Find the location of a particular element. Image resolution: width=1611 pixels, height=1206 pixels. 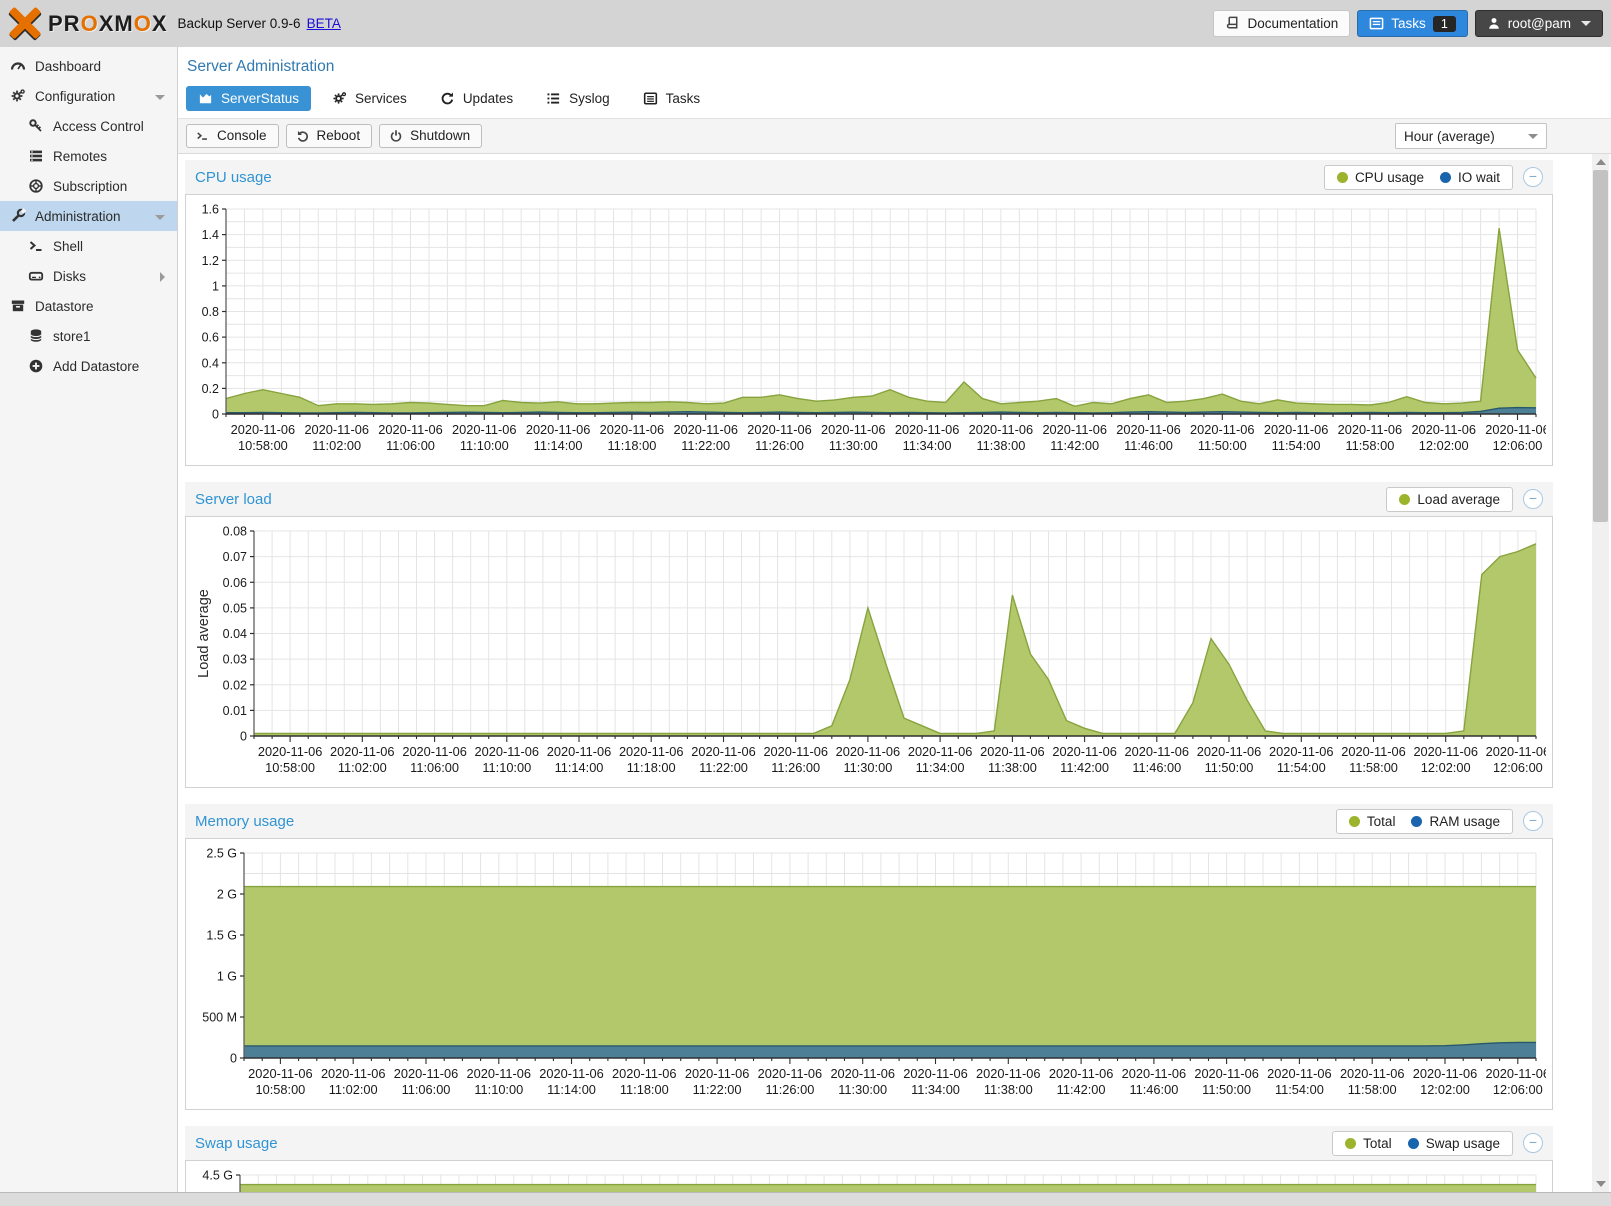

svg-text: 0.07 is located at coordinates (235, 557).